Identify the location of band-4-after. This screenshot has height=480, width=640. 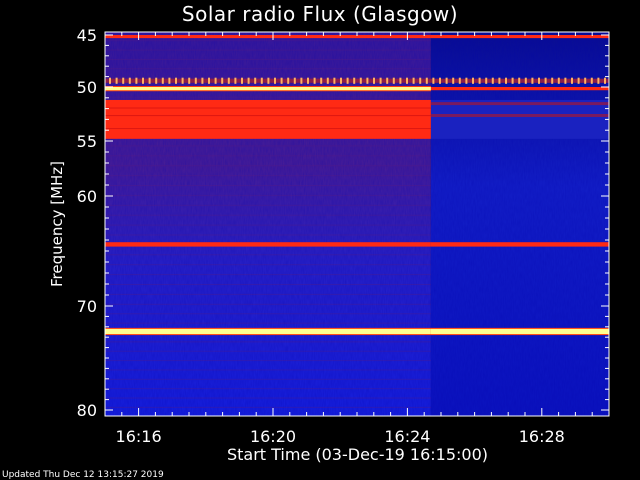
(519, 244).